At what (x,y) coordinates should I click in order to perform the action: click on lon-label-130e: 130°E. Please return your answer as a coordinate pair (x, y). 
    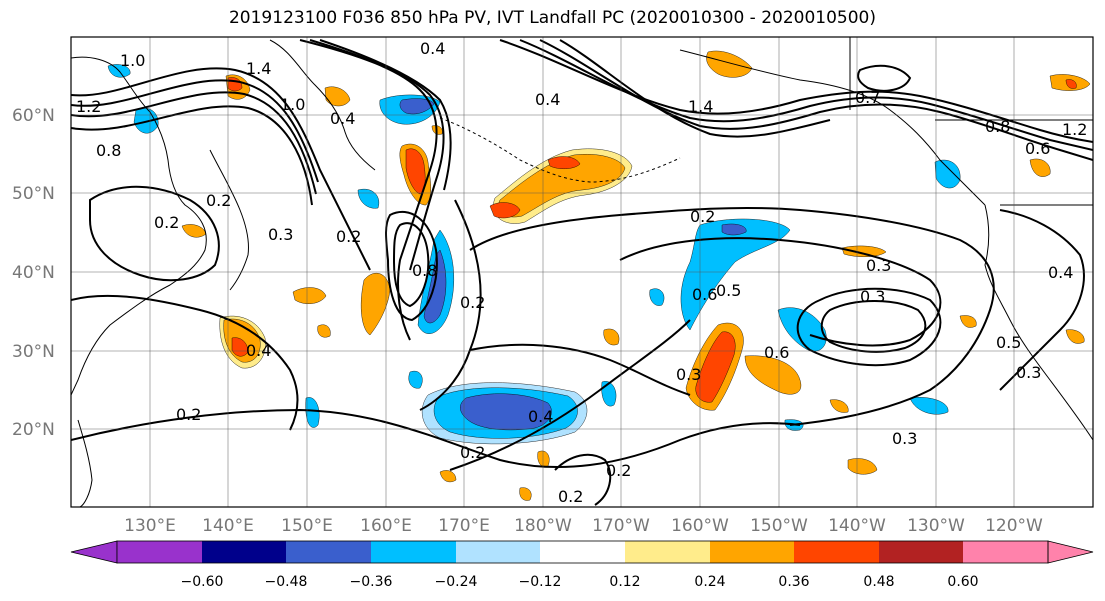
    Looking at the image, I should click on (150, 526).